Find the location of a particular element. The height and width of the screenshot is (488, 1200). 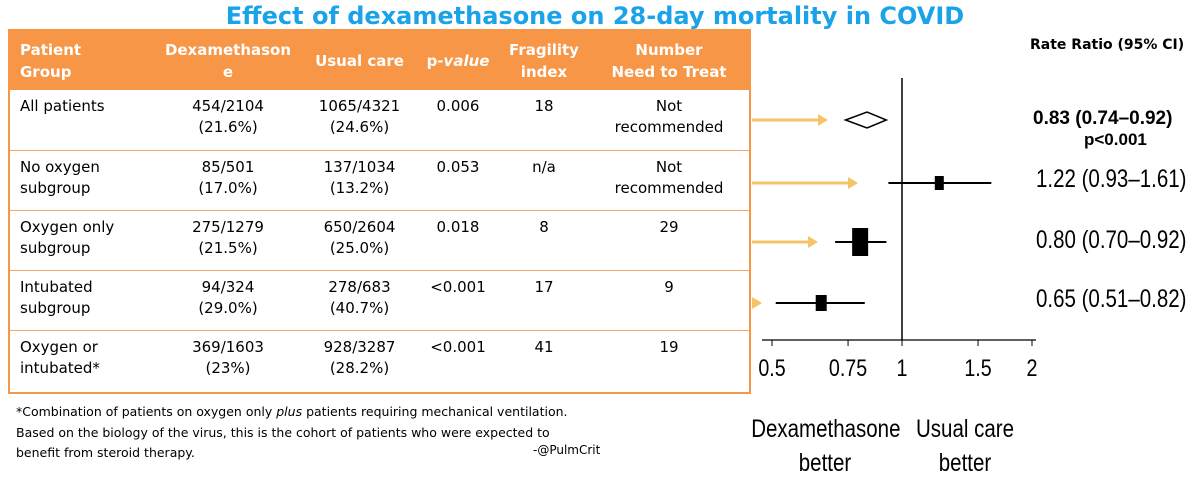

cell-frag: 17 is located at coordinates (544, 299).